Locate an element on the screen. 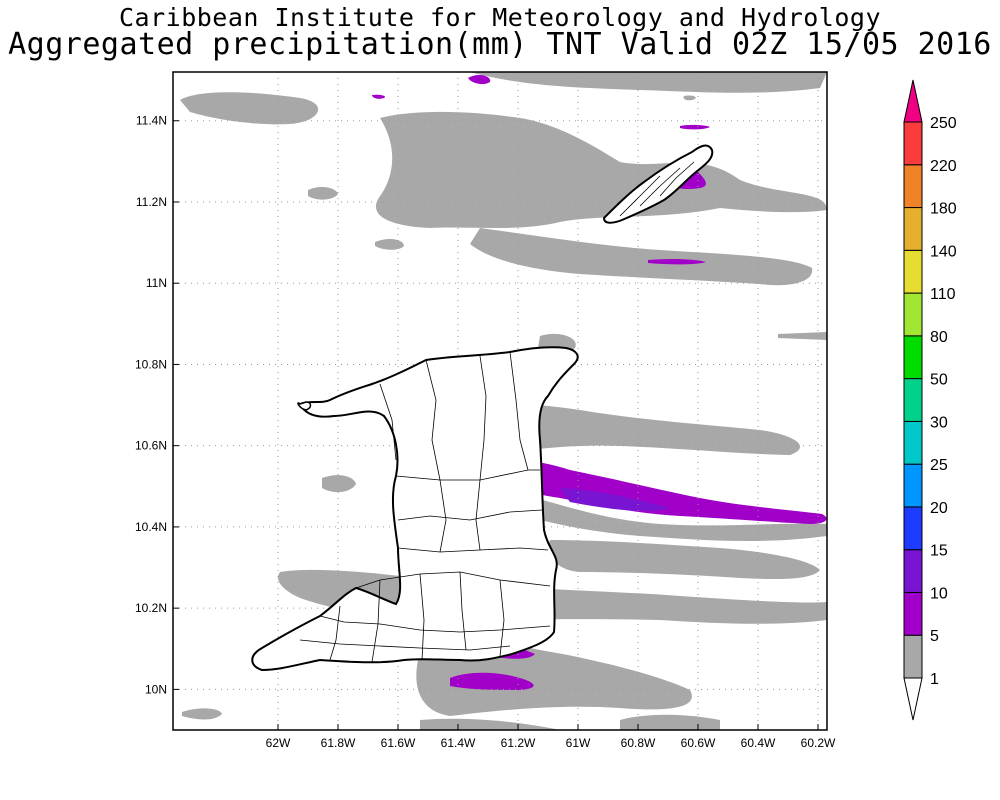 The width and height of the screenshot is (1000, 800). legend-label: 20 is located at coordinates (939, 508).